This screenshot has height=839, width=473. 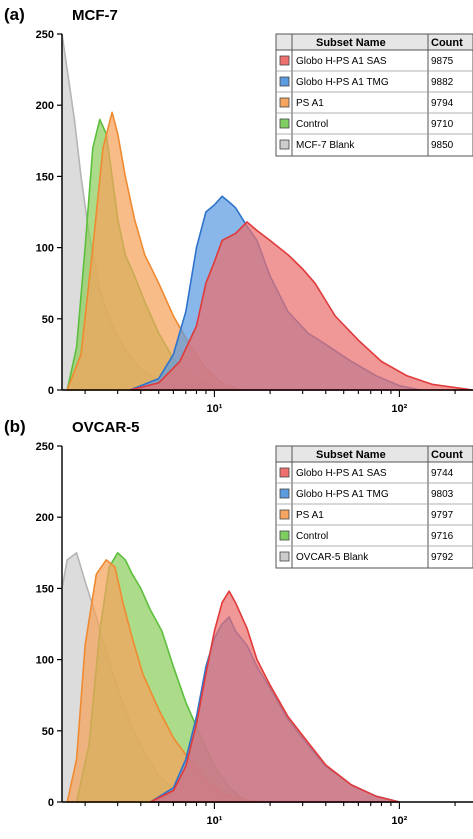 I want to click on legend-count: 9850, so click(x=442, y=145).